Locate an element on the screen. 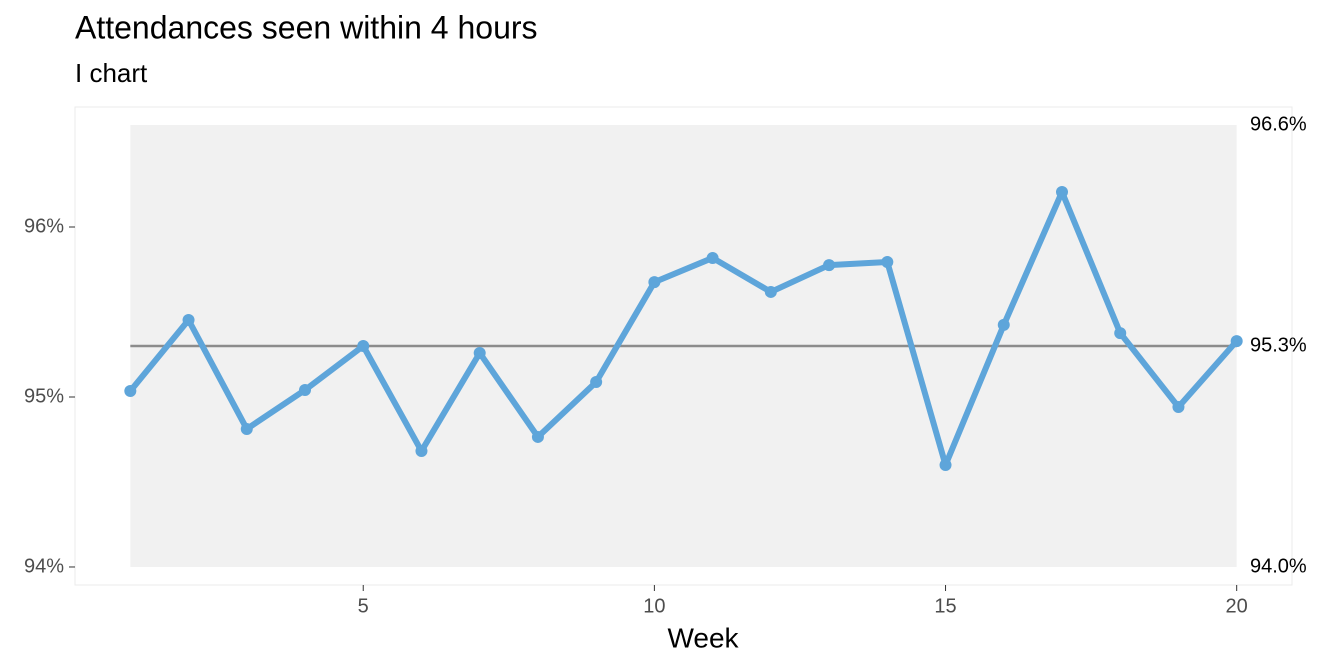  x-axis-title: Week is located at coordinates (703, 637).